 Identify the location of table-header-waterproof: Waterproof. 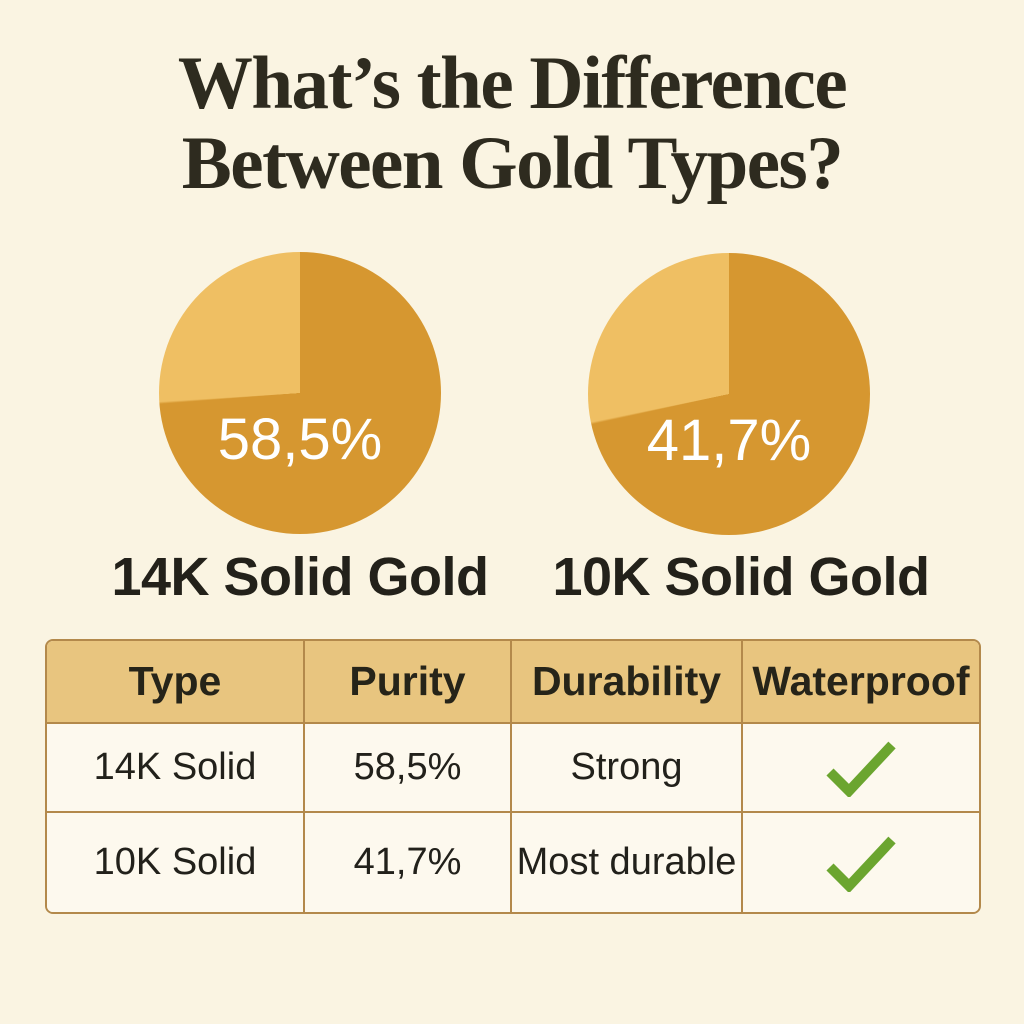
(861, 682).